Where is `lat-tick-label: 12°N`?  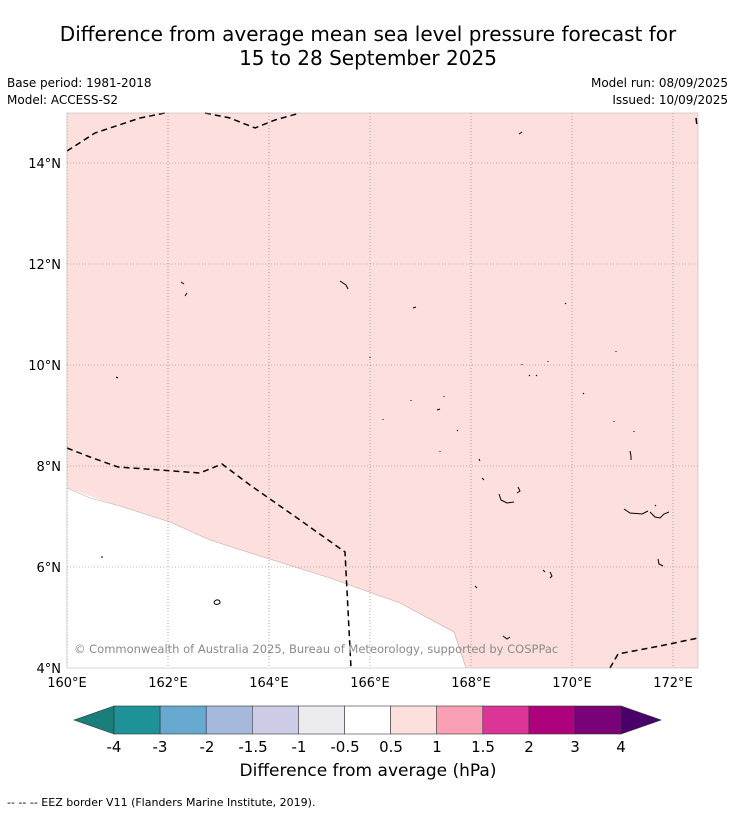
lat-tick-label: 12°N is located at coordinates (44, 265).